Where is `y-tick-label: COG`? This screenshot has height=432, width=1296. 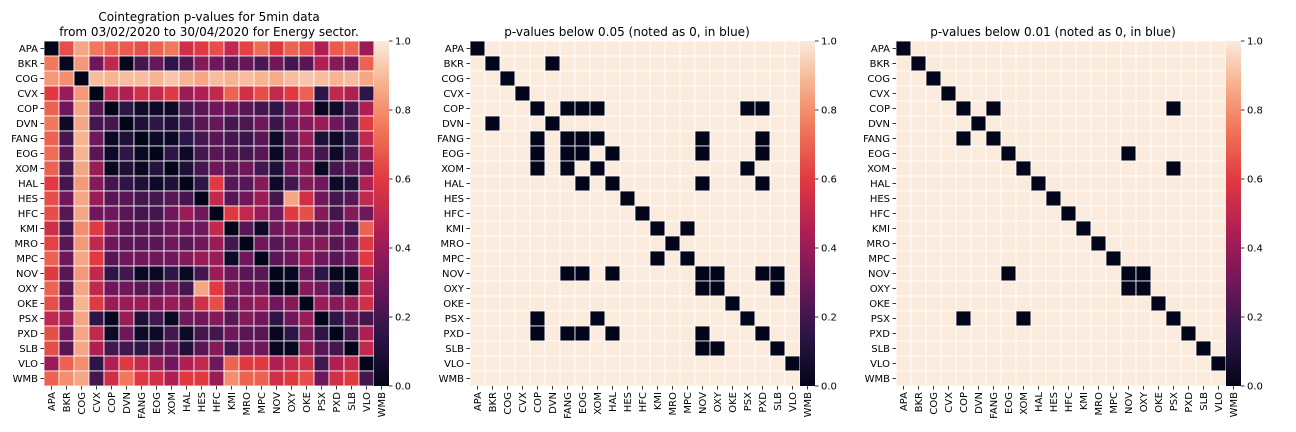
y-tick-label: COG is located at coordinates (452, 79).